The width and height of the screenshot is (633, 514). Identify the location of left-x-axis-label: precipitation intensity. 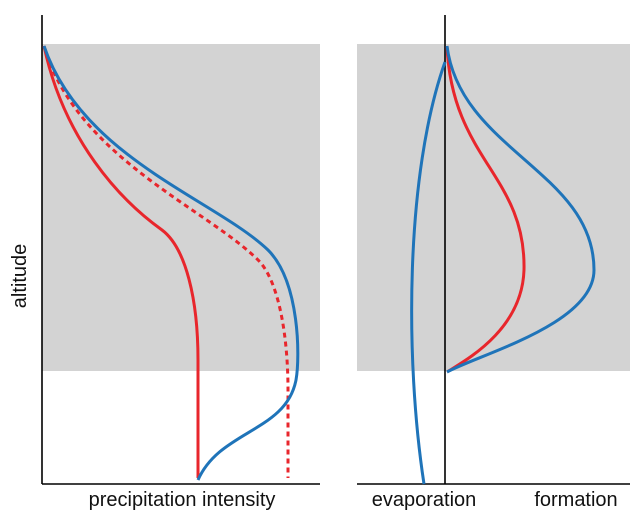
(182, 500).